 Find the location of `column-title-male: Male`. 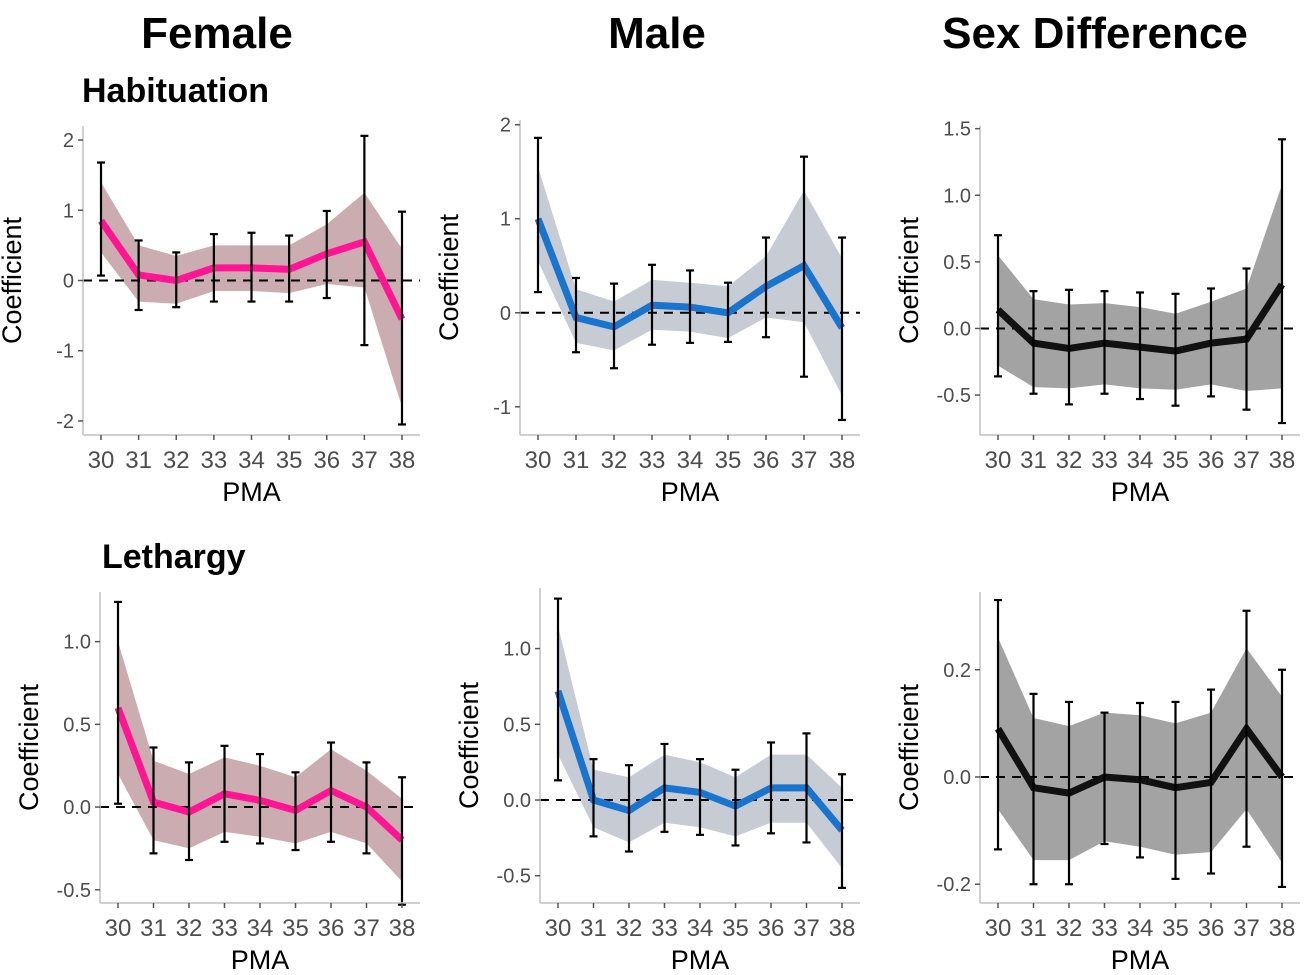

column-title-male: Male is located at coordinates (657, 33).